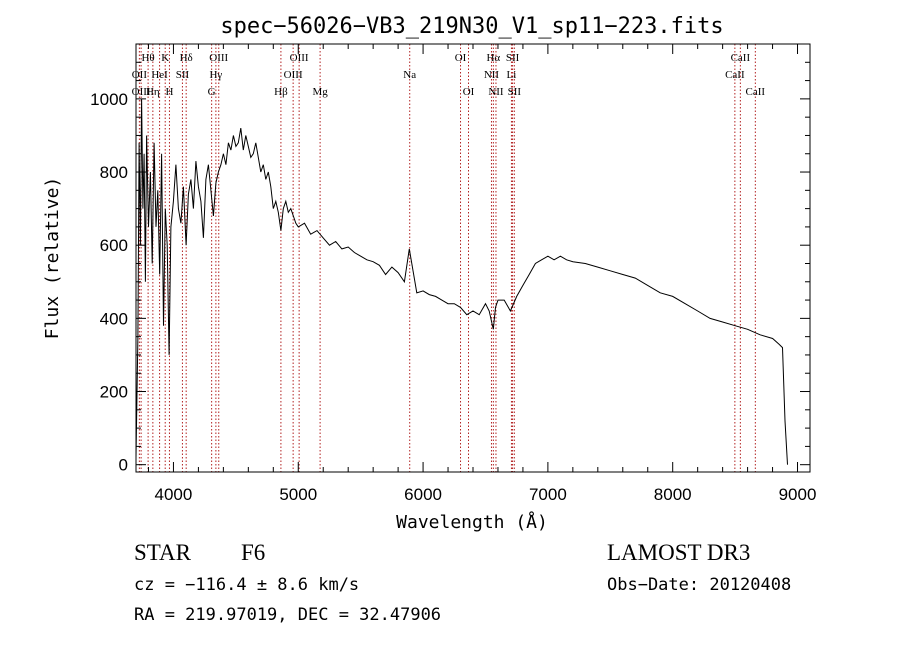  What do you see at coordinates (287, 615) in the screenshot?
I see `coordinates: RA = 219.97019, DEC = 32.47906` at bounding box center [287, 615].